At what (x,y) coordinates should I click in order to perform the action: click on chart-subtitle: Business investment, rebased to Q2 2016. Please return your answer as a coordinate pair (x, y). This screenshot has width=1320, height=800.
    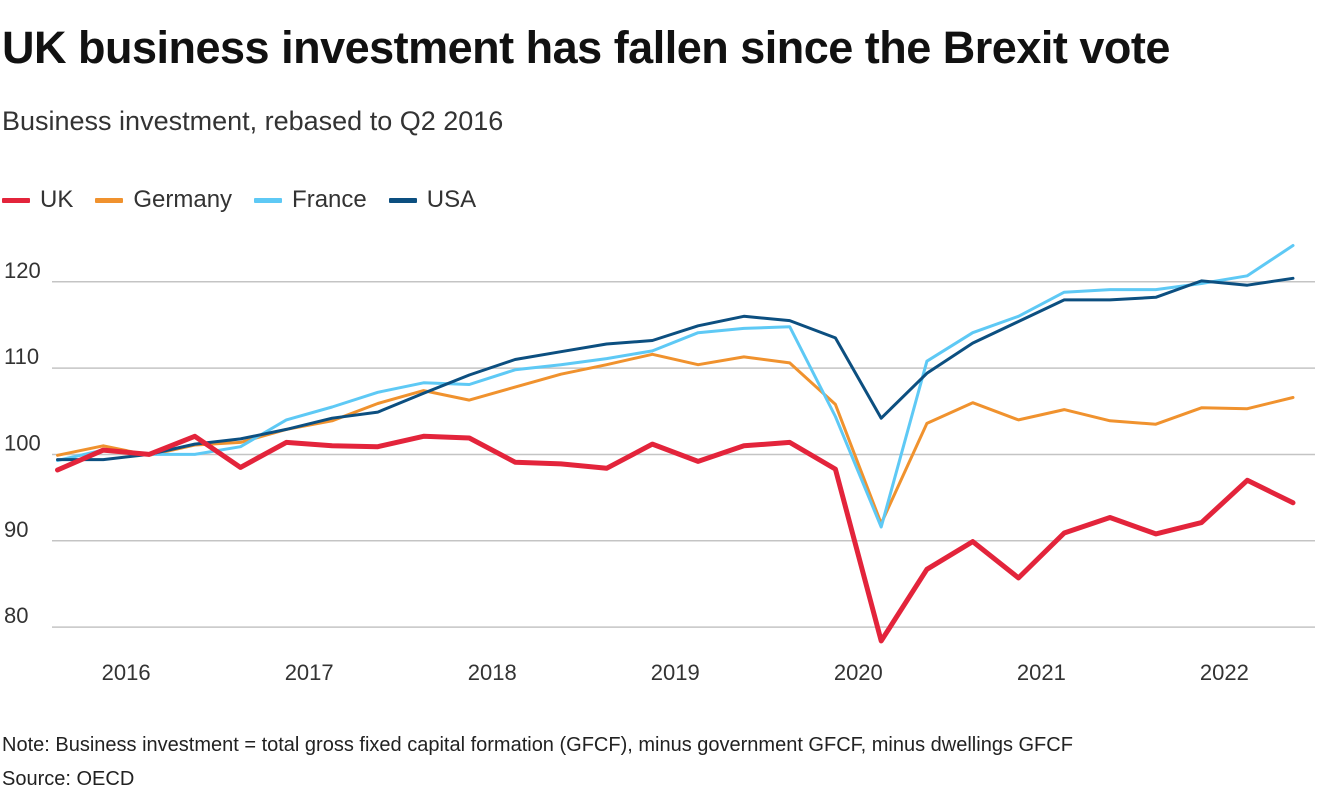
    Looking at the image, I should click on (253, 121).